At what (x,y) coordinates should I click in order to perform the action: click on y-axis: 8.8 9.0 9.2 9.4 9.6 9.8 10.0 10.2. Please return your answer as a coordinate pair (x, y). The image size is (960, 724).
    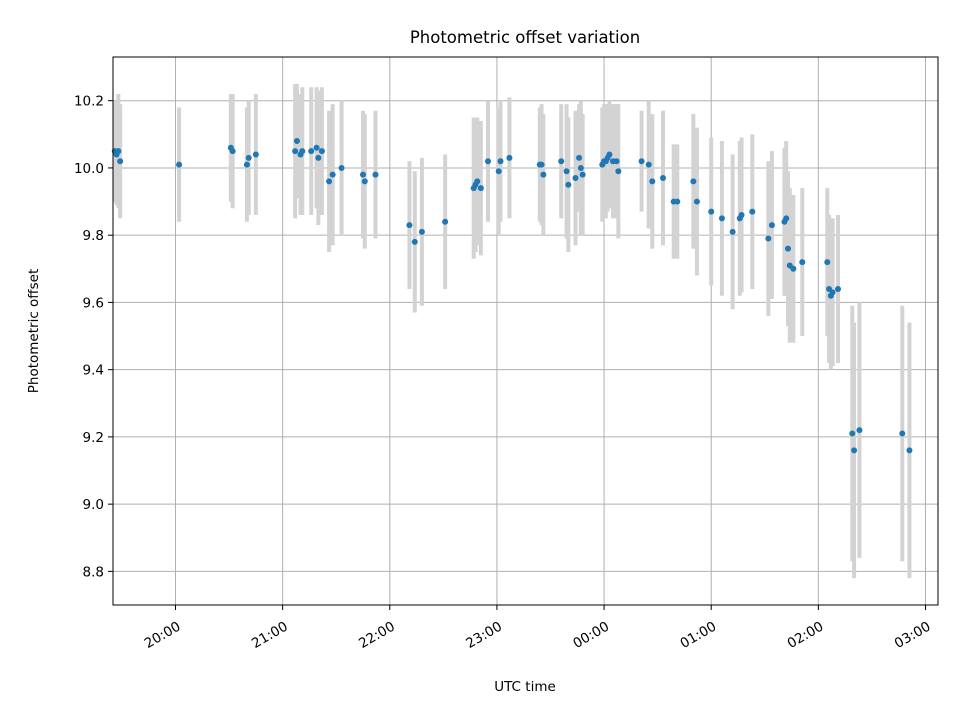
    Looking at the image, I should click on (93, 337).